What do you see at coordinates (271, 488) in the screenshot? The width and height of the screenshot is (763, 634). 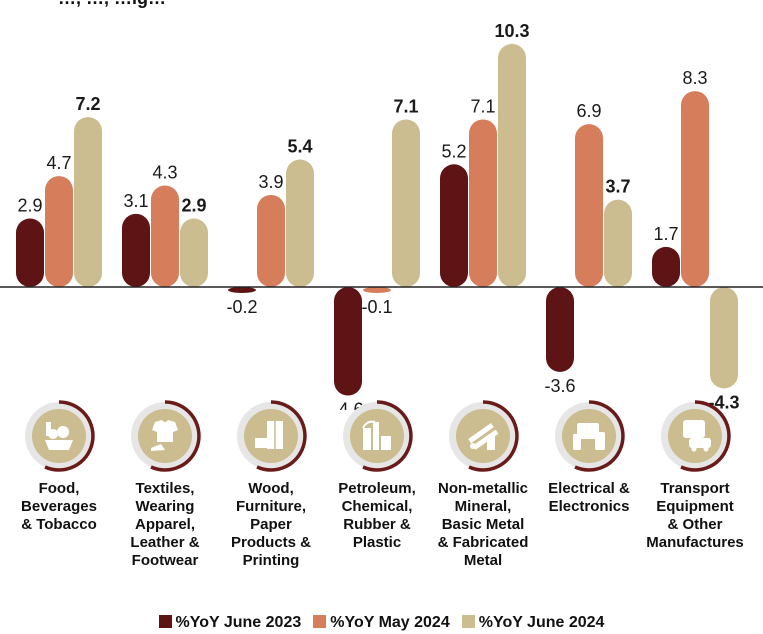 I see `category-label-line: Wood,` at bounding box center [271, 488].